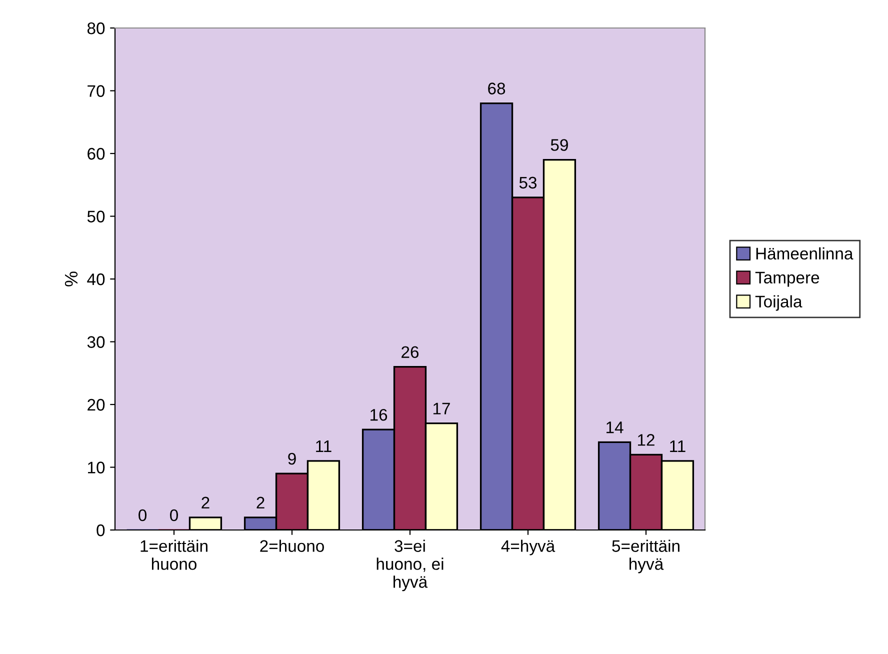 The width and height of the screenshot is (888, 654). What do you see at coordinates (96, 279) in the screenshot?
I see `y-tick-label: 40` at bounding box center [96, 279].